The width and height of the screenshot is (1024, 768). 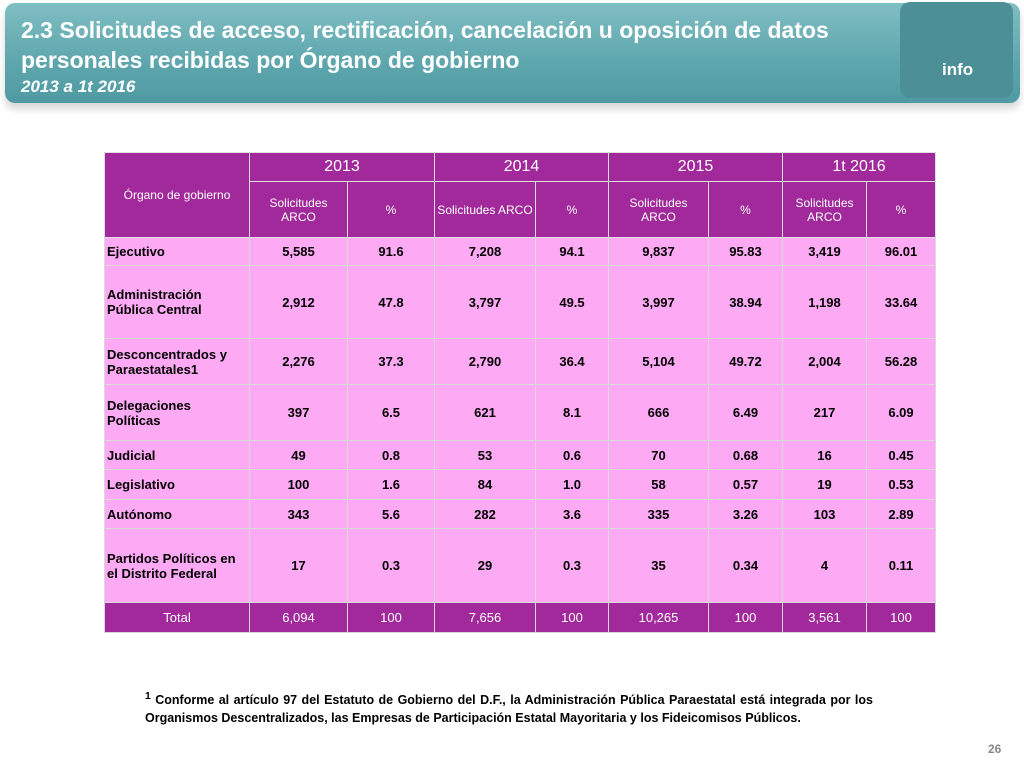 What do you see at coordinates (958, 69) in the screenshot?
I see `logo-text: info` at bounding box center [958, 69].